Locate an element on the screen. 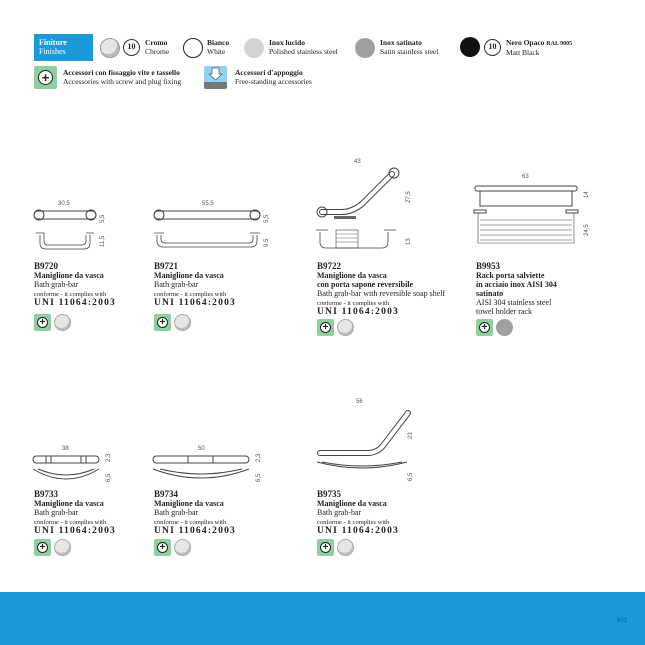 This screenshot has width=645, height=645. svg-text: 23 is located at coordinates (411, 435).